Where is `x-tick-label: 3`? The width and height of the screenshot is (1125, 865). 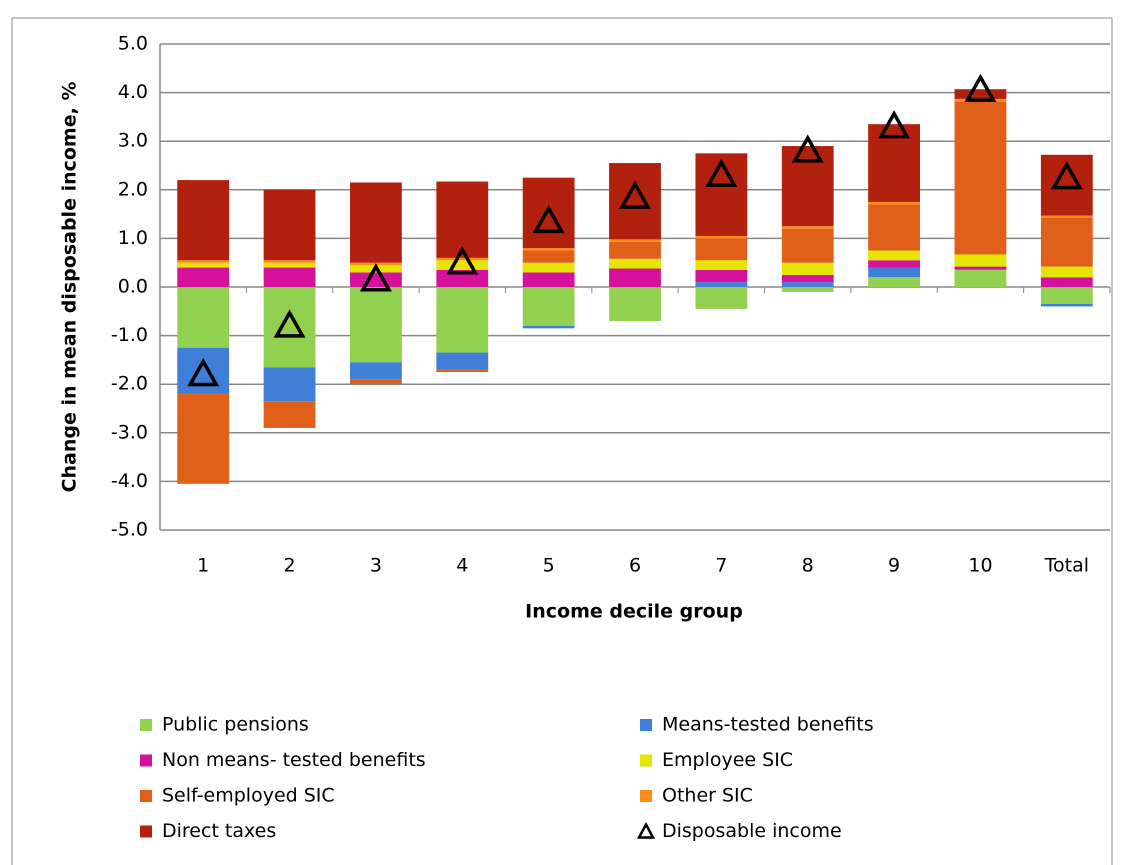 x-tick-label: 3 is located at coordinates (376, 566).